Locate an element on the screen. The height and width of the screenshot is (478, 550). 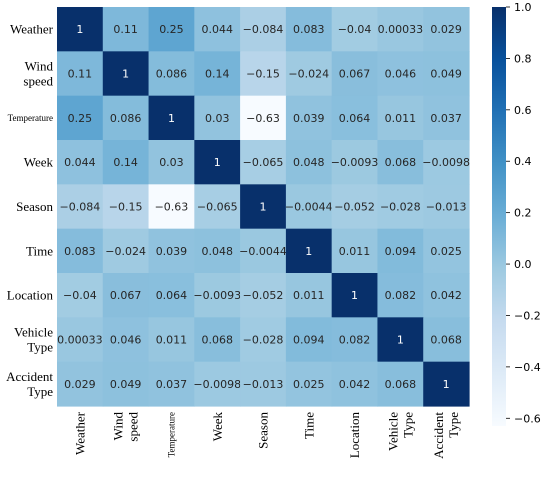
heatmap-cell-r8-c0 is located at coordinates (80, 384).